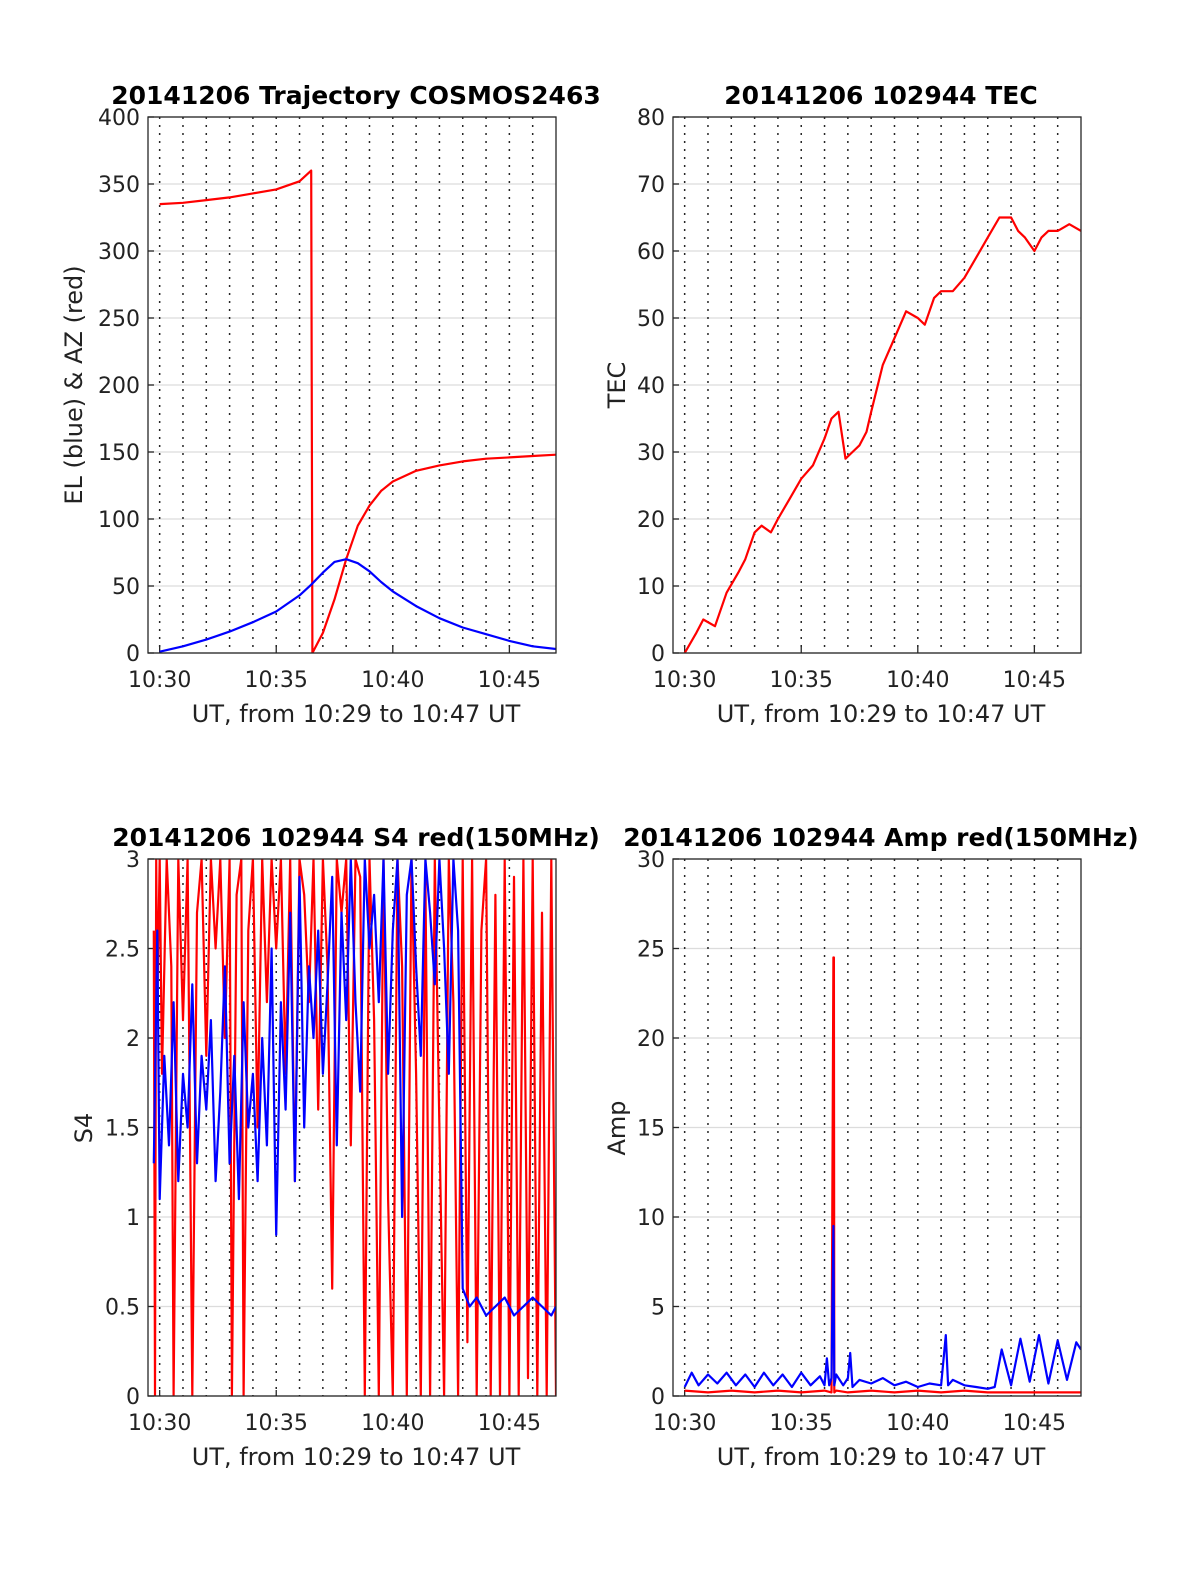  I want to click on y-tick-label: 25, so click(651, 950).